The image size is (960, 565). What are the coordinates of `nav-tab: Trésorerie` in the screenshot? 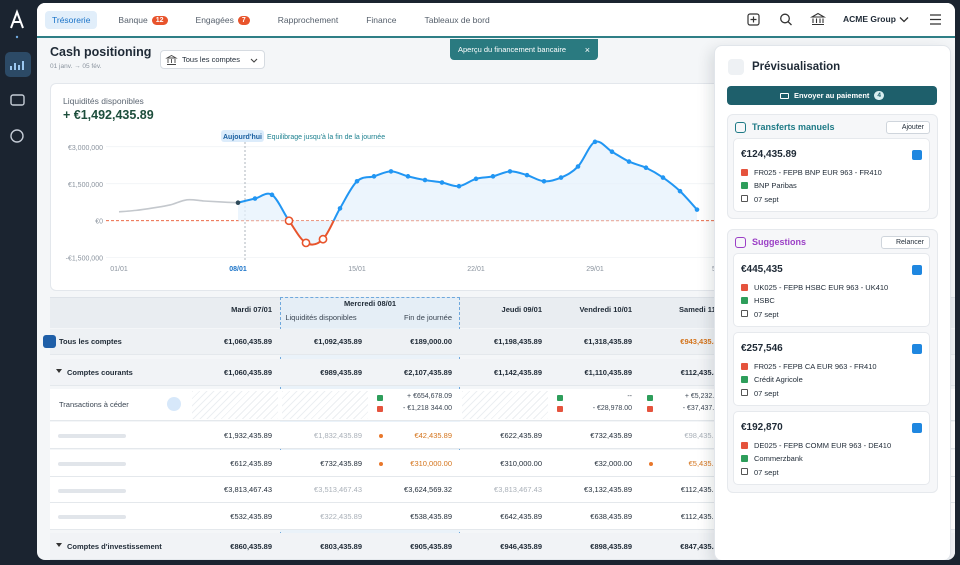 It's located at (71, 20).